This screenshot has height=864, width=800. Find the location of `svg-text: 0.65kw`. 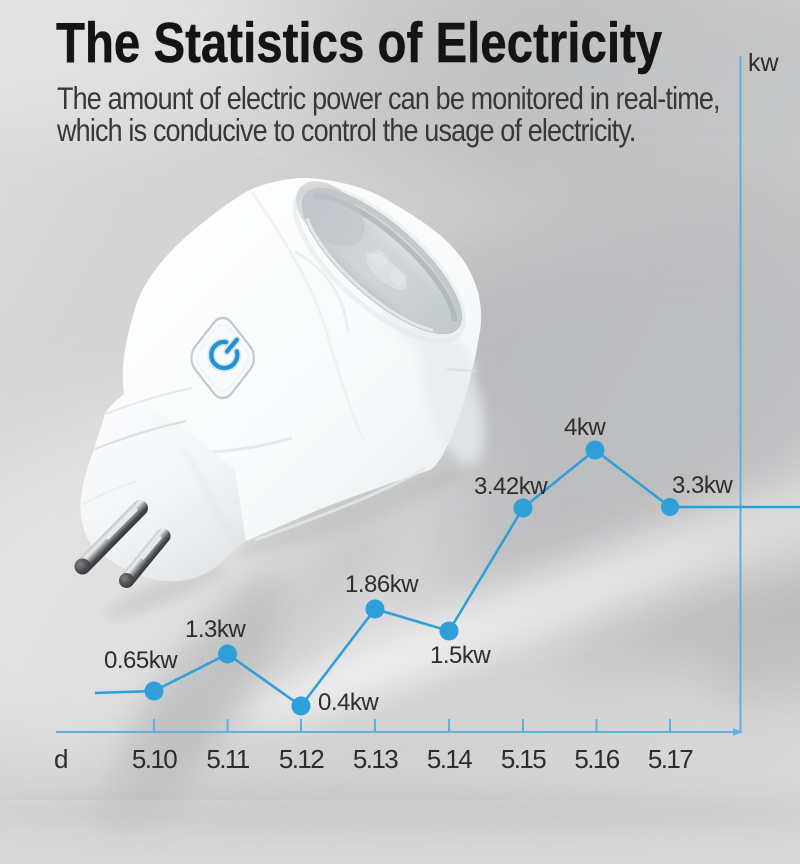

svg-text: 0.65kw is located at coordinates (141, 660).